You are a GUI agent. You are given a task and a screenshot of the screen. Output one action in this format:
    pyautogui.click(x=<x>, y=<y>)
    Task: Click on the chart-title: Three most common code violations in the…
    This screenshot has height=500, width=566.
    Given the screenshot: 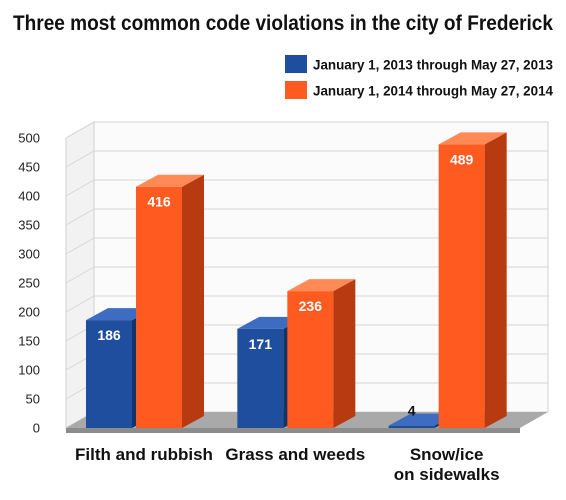 What is the action you would take?
    pyautogui.click(x=283, y=23)
    